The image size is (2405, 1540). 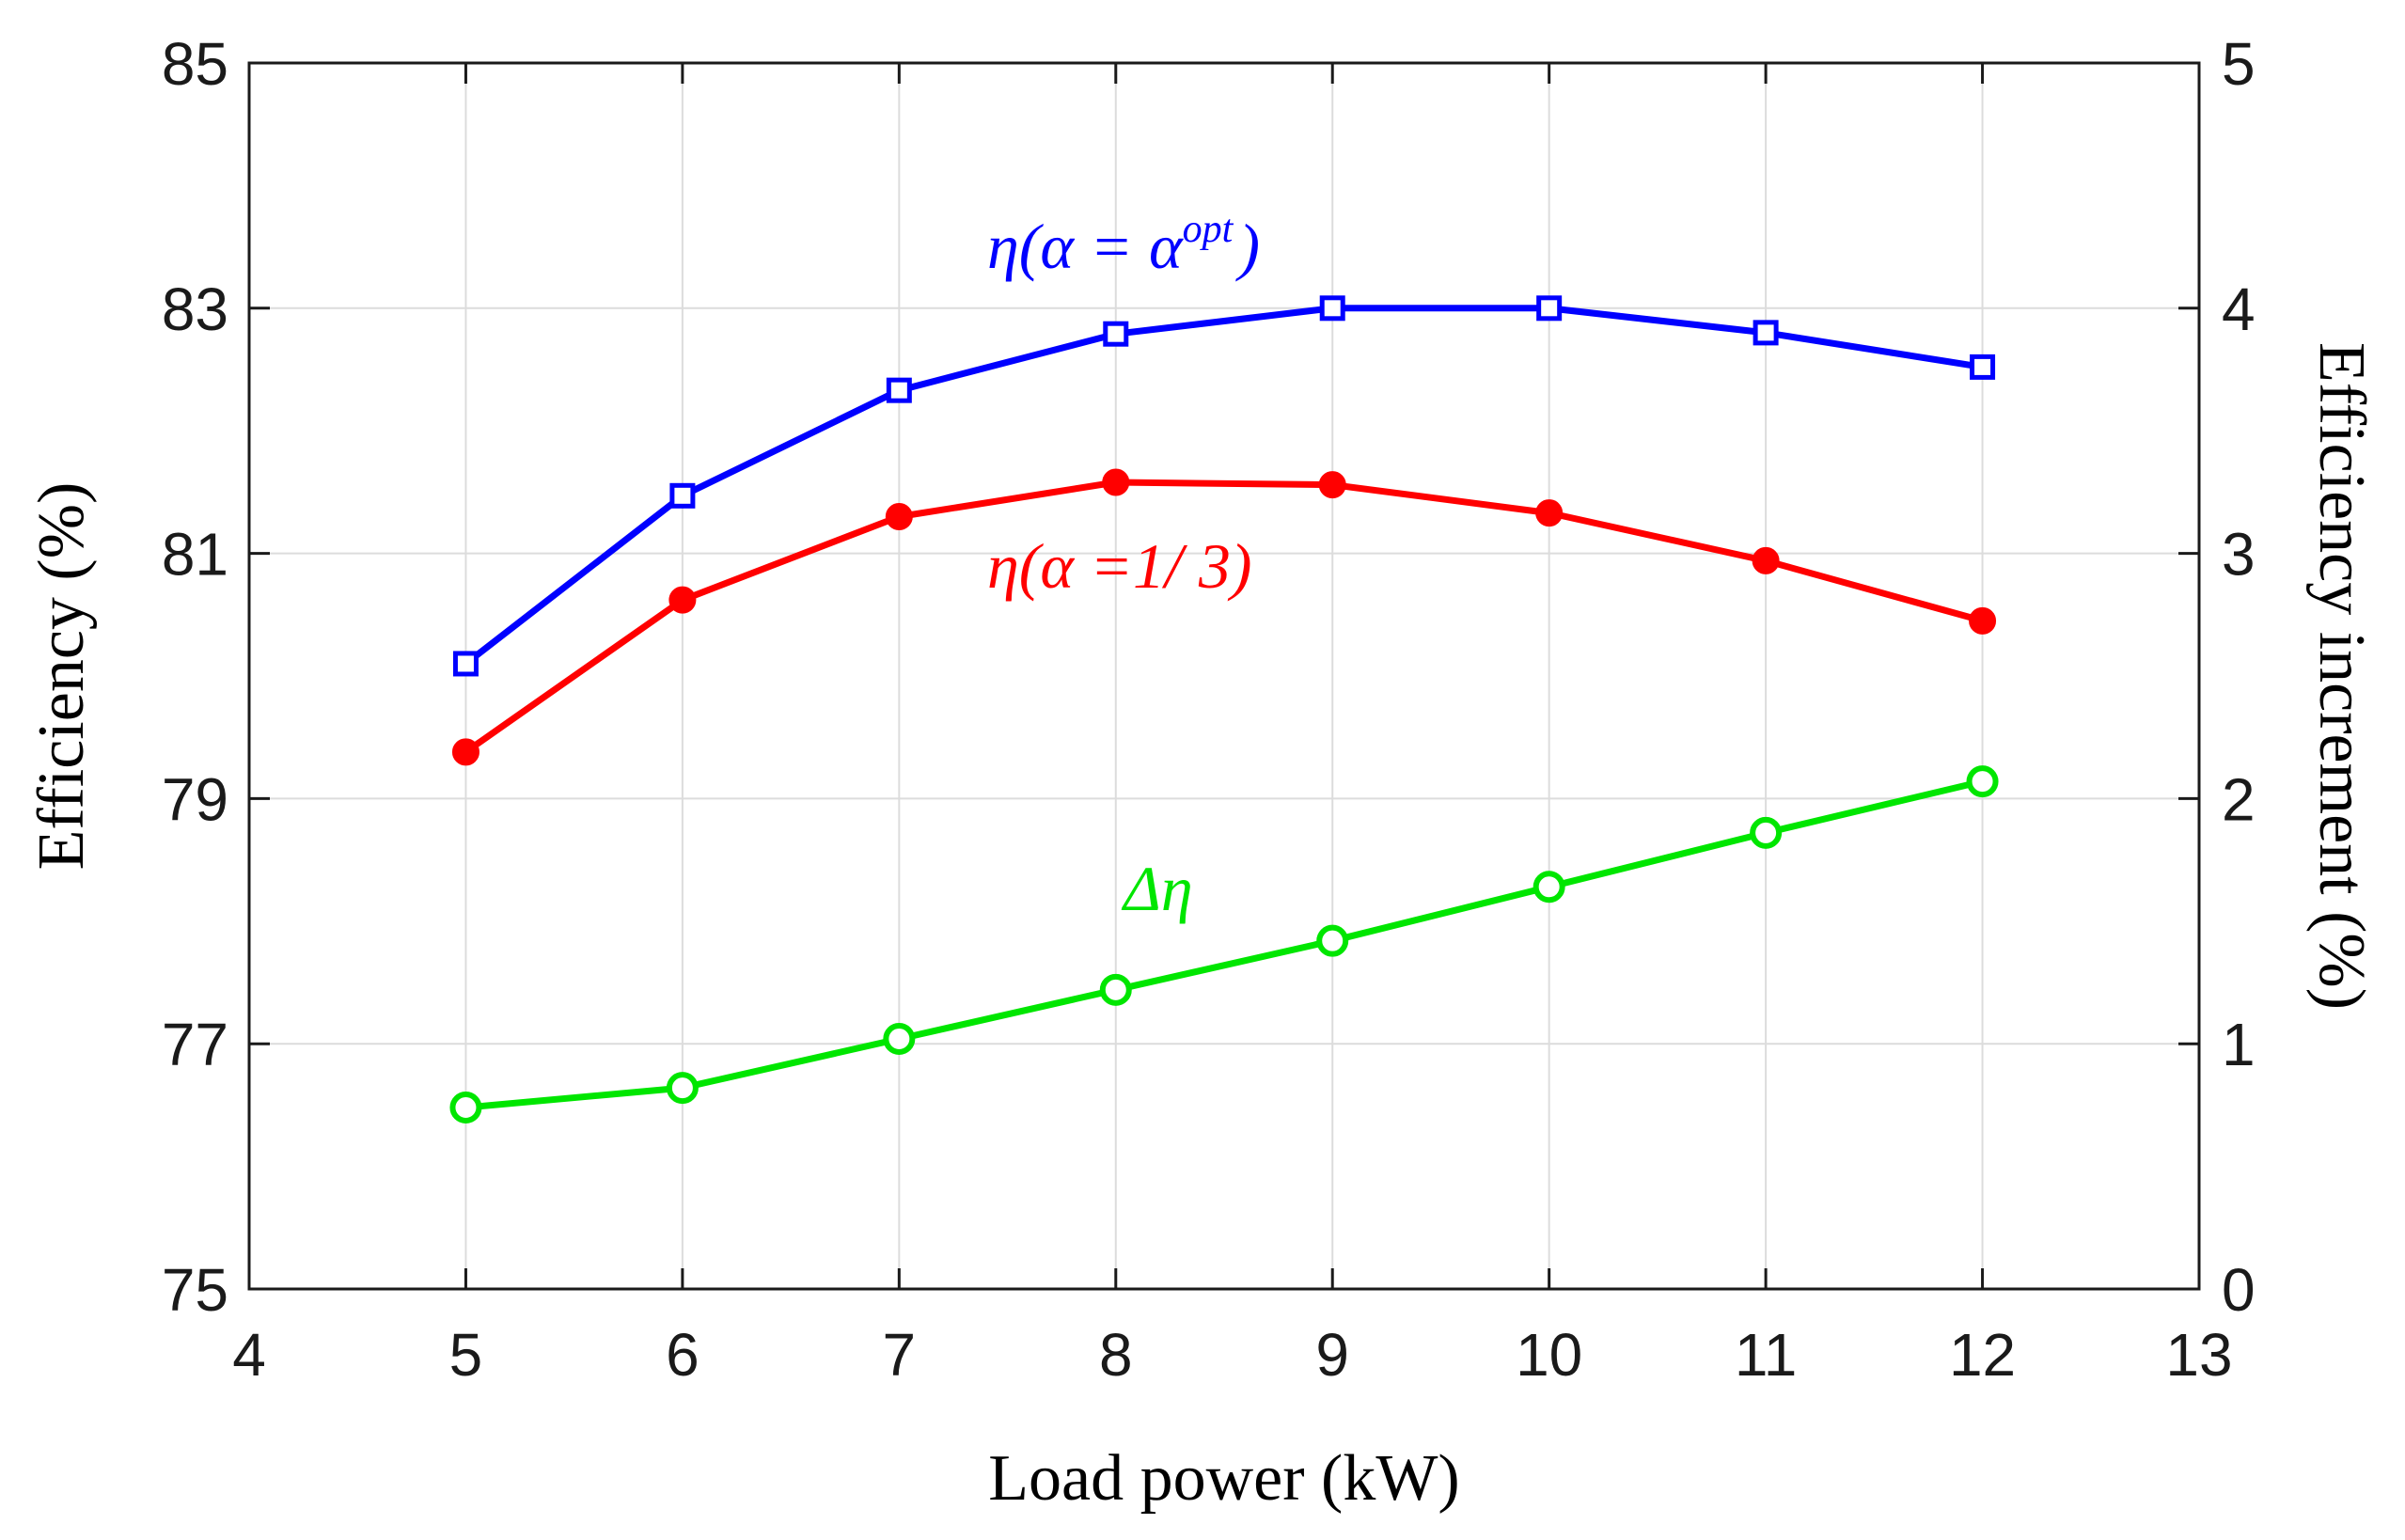 What do you see at coordinates (1116, 1355) in the screenshot?
I see `x-tick-label: 8` at bounding box center [1116, 1355].